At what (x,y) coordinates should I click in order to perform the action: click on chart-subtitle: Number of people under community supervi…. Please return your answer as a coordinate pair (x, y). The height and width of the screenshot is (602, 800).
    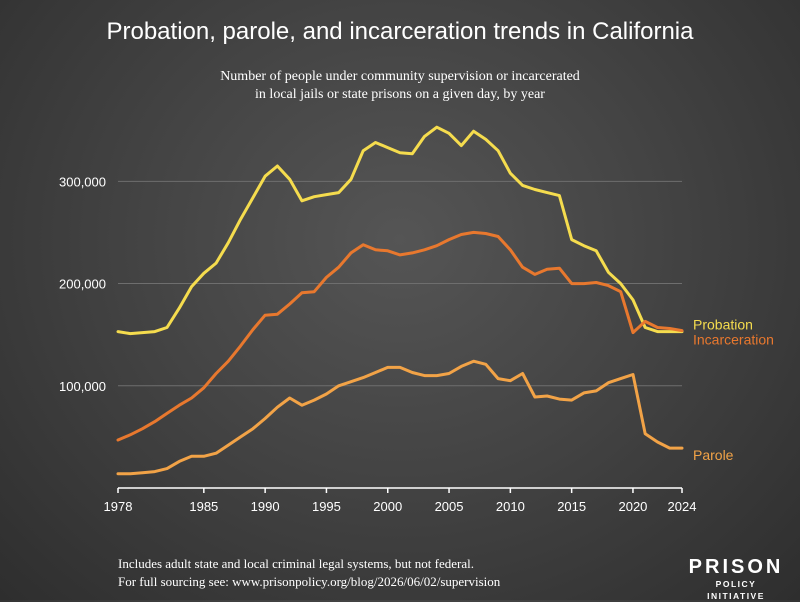
    Looking at the image, I should click on (400, 86).